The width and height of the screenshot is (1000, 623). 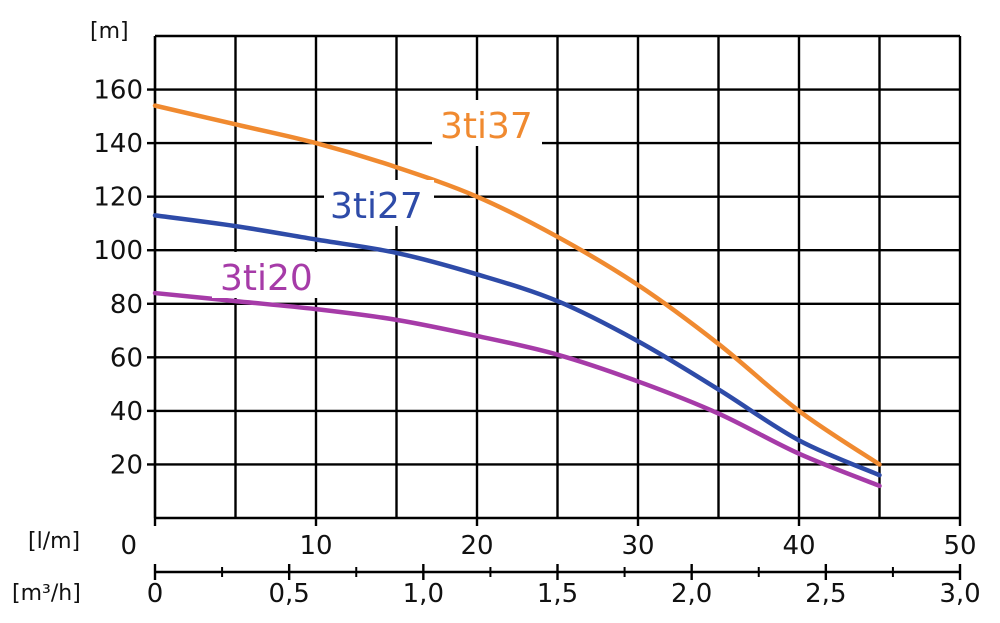 I want to click on series-name-3ti37: 3ti37, so click(x=486, y=126).